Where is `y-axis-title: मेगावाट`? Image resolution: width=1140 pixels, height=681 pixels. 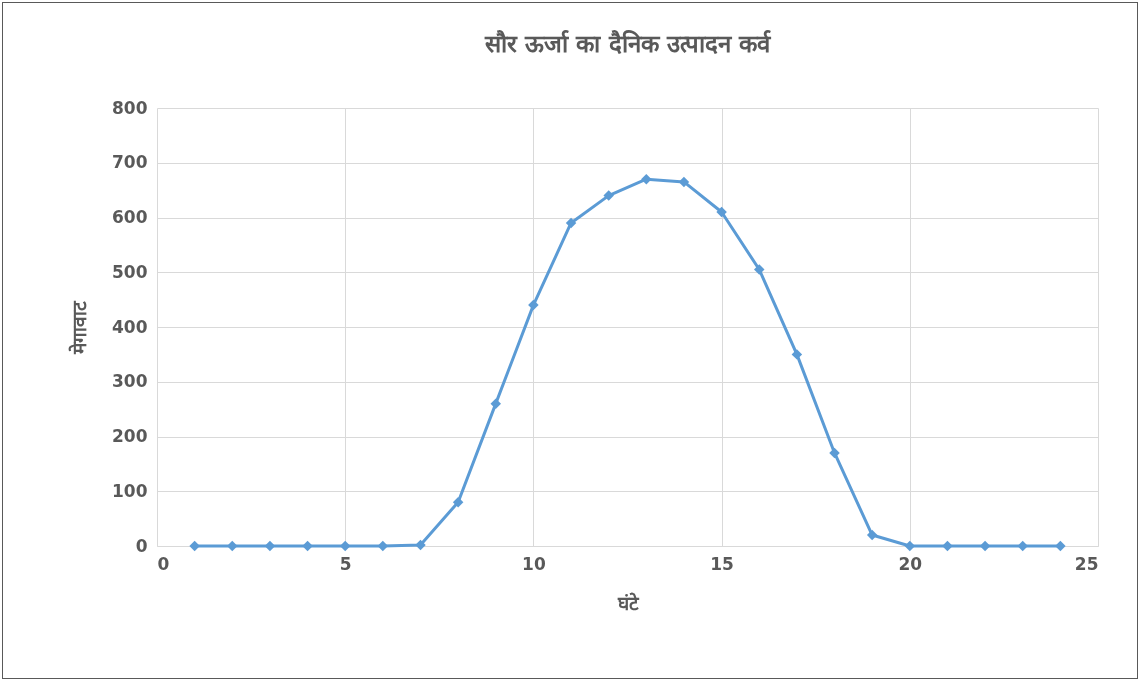
y-axis-title: मेगावाट is located at coordinates (79, 327).